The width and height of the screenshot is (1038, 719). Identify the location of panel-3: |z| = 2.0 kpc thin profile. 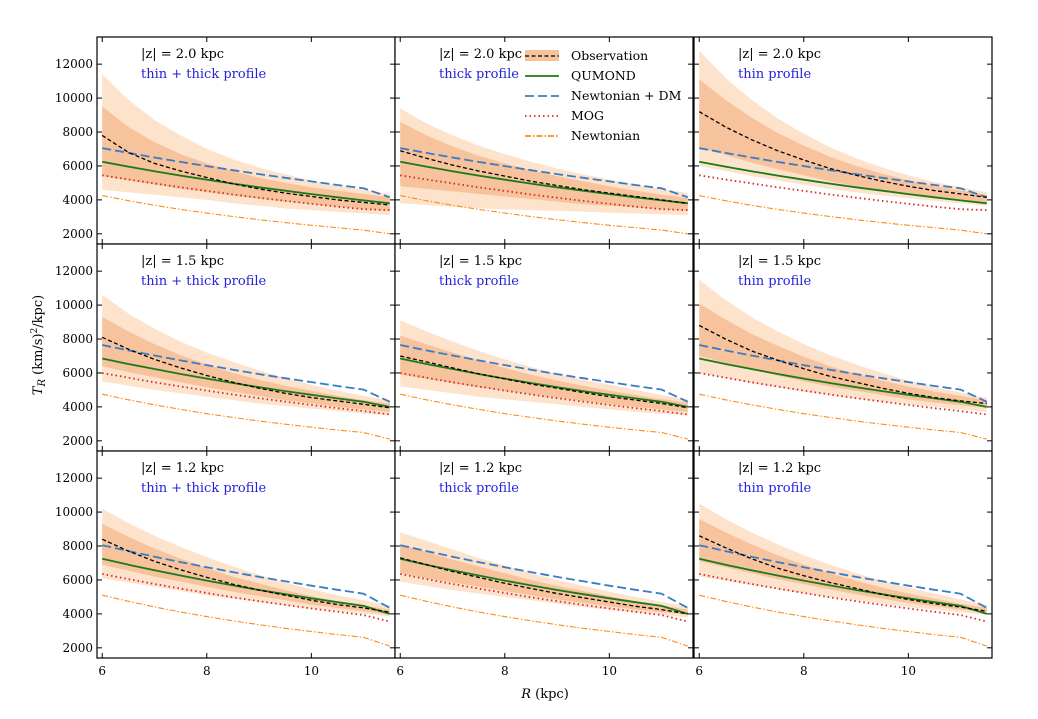
(843, 140).